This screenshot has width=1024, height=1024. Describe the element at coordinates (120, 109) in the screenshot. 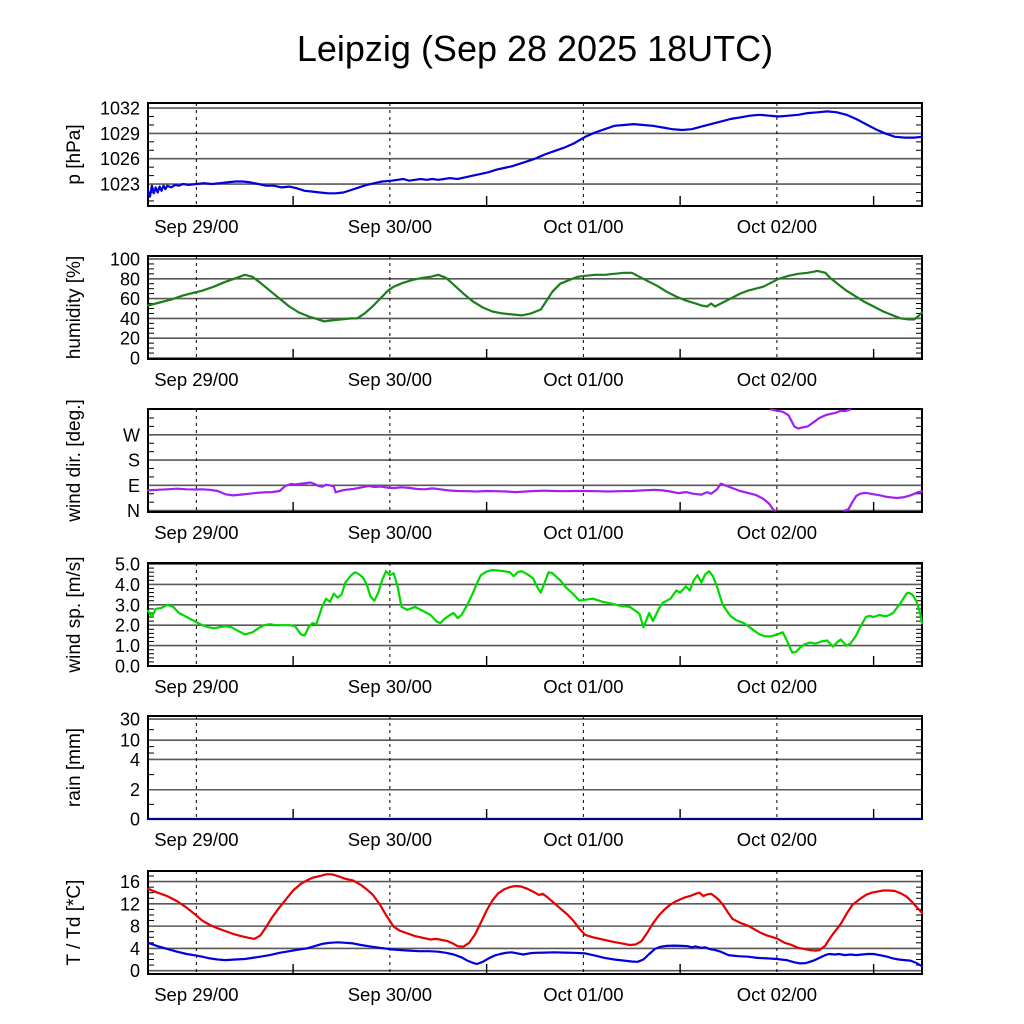

I see `ytick-label-pressure: 1032` at that location.